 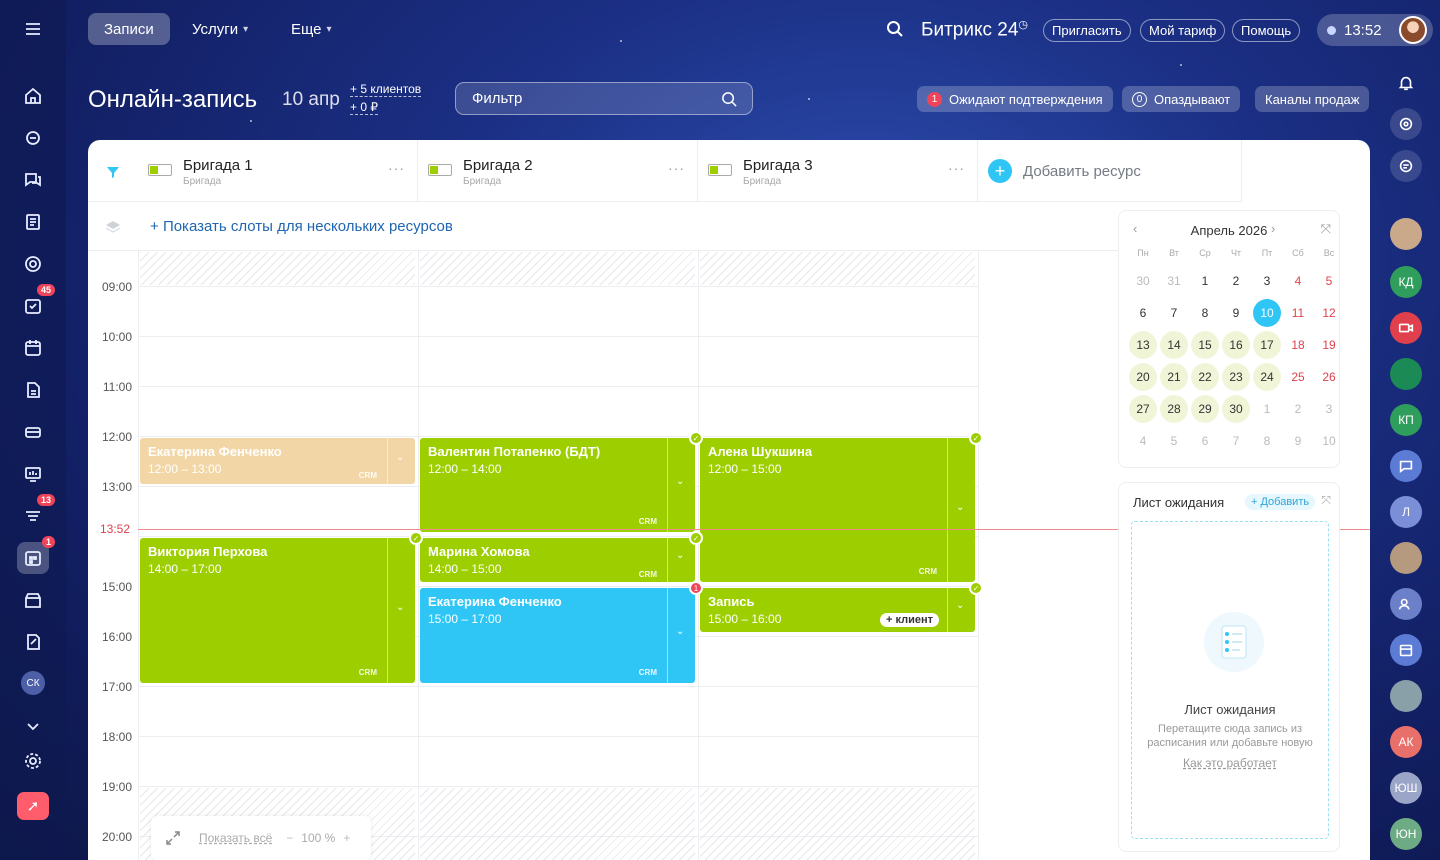 I want to click on sales-channels-button: Каналы продаж, so click(x=1312, y=99).